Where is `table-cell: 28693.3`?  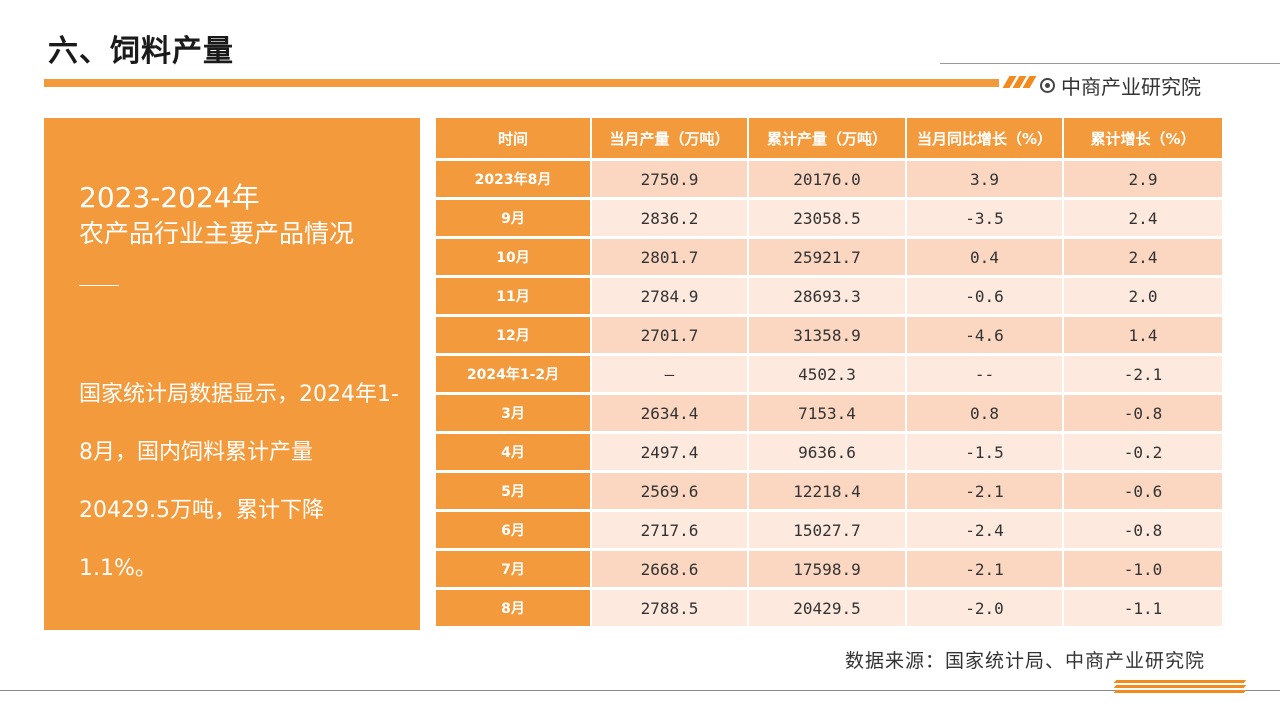
table-cell: 28693.3 is located at coordinates (828, 297).